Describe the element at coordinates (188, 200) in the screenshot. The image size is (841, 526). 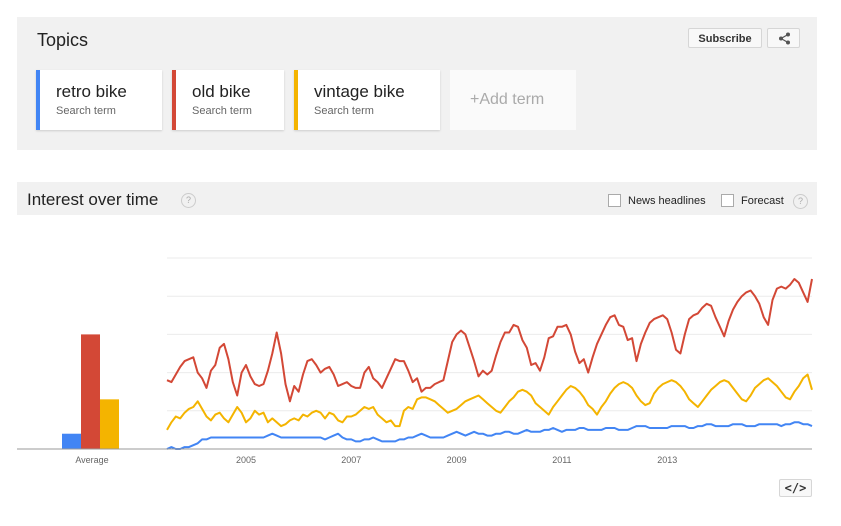
I see `help-icon: ?` at that location.